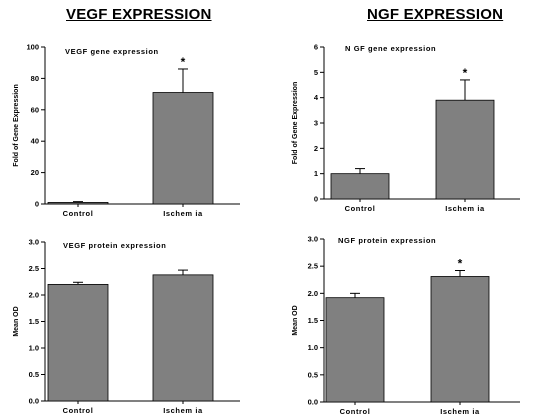  What do you see at coordinates (183, 62) in the screenshot?
I see `vegf-gene-significance-marker: *` at bounding box center [183, 62].